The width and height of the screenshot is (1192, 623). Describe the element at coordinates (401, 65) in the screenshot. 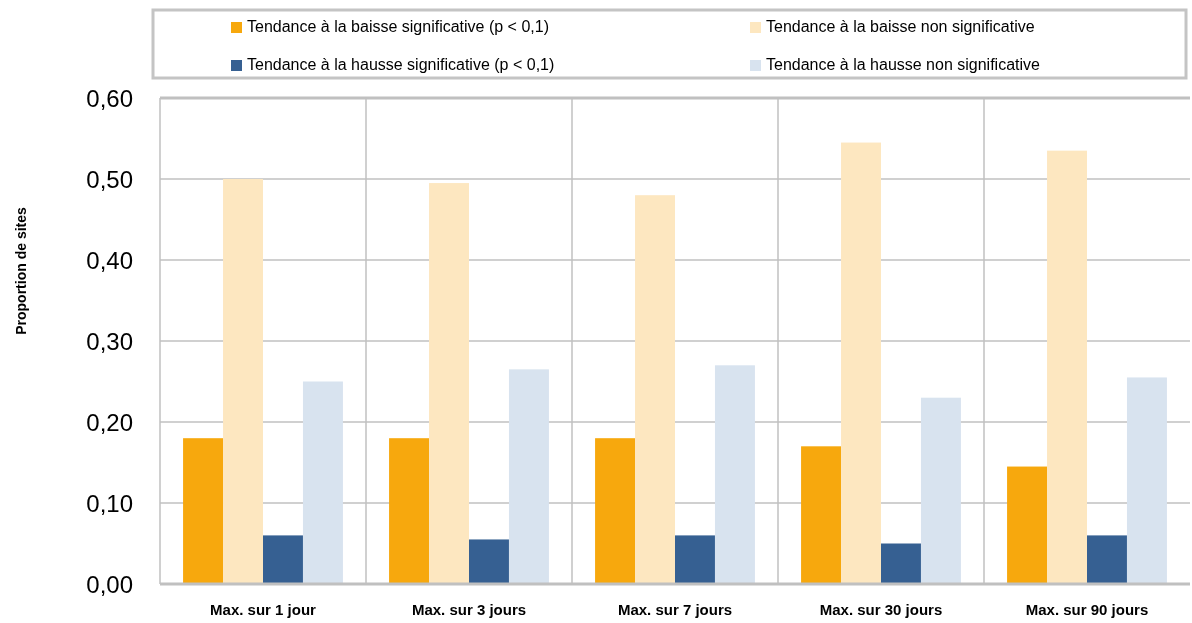

I see `legend-label: Tendance à la hausse significative (p < 0,1)` at that location.